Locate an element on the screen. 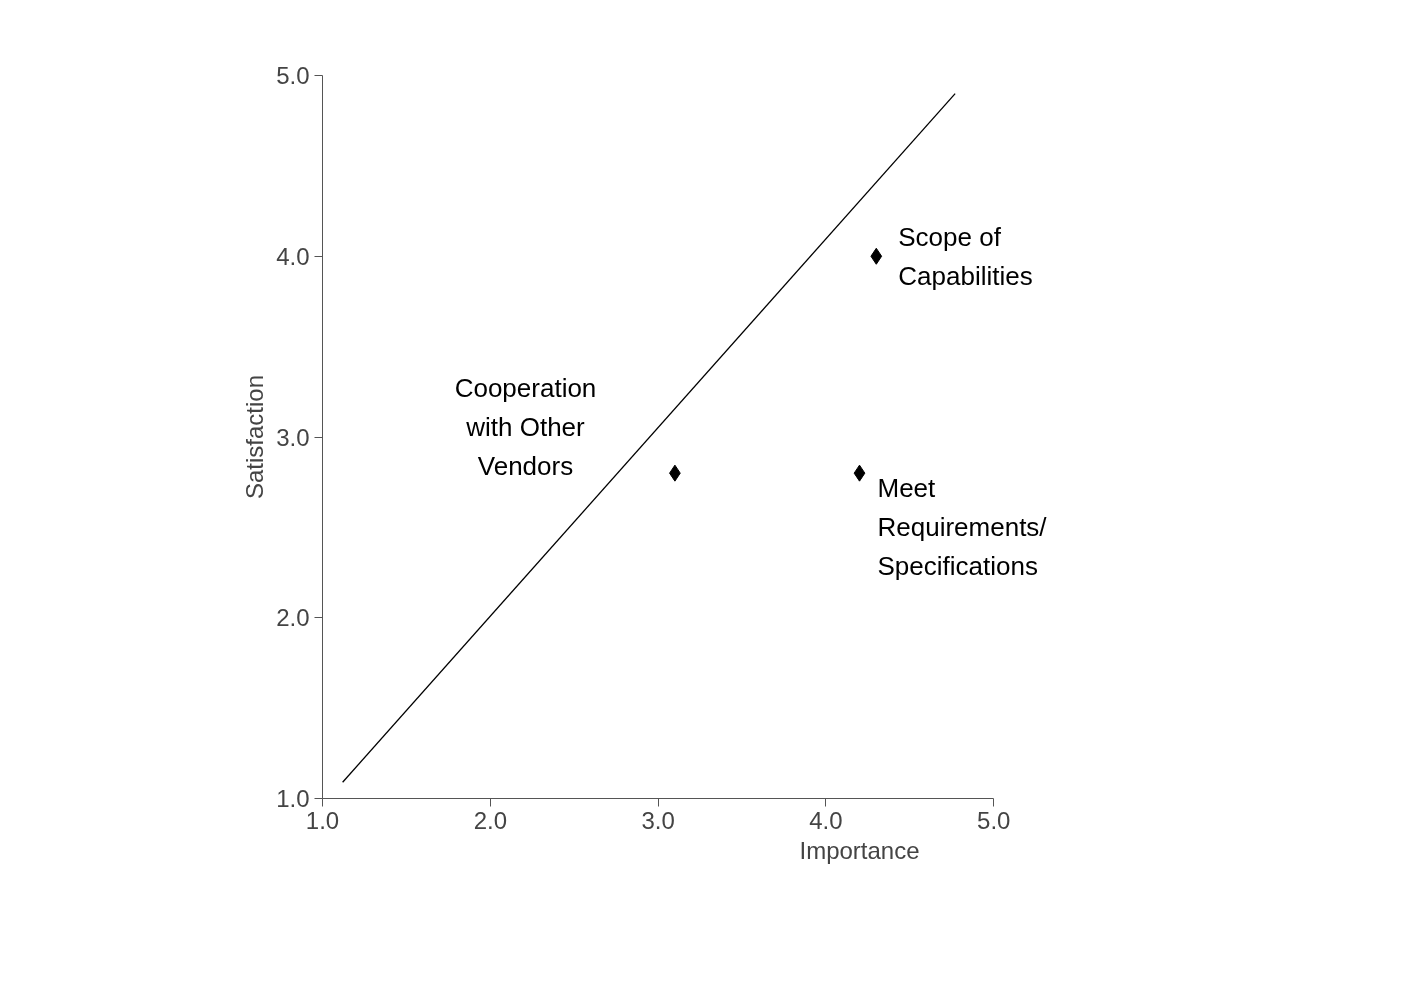 This screenshot has width=1412, height=1004. x-tick-label: 3.0 is located at coordinates (658, 820).